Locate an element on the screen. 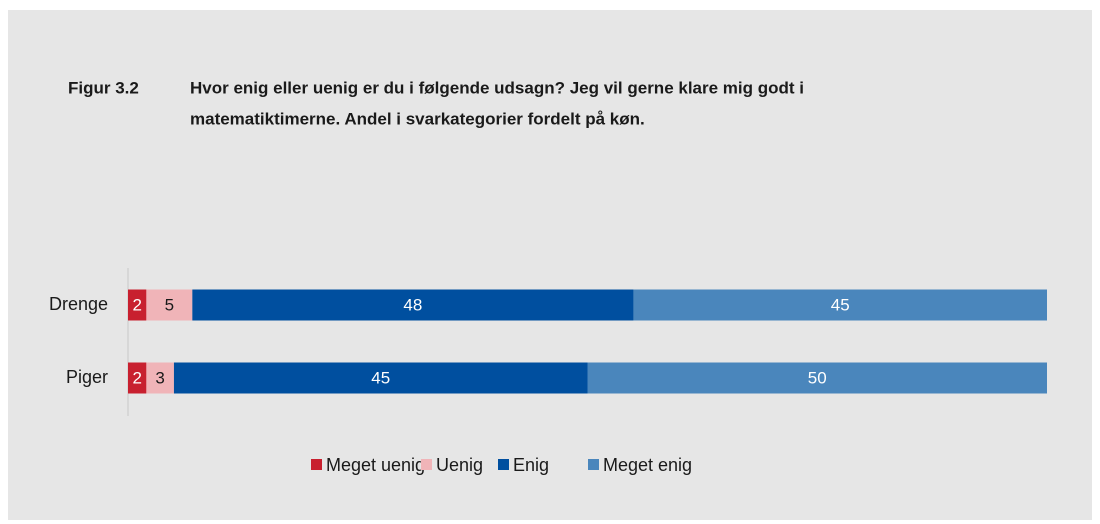 The width and height of the screenshot is (1100, 524). legend-label: Enig is located at coordinates (531, 465).